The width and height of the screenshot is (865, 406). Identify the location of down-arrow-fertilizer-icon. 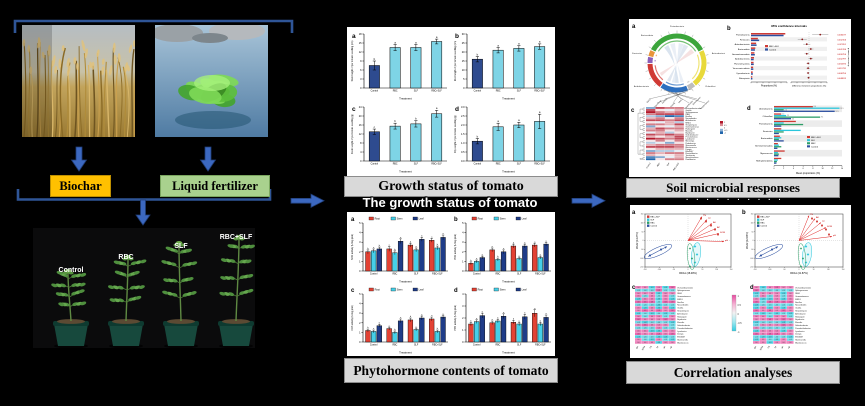
(208, 159).